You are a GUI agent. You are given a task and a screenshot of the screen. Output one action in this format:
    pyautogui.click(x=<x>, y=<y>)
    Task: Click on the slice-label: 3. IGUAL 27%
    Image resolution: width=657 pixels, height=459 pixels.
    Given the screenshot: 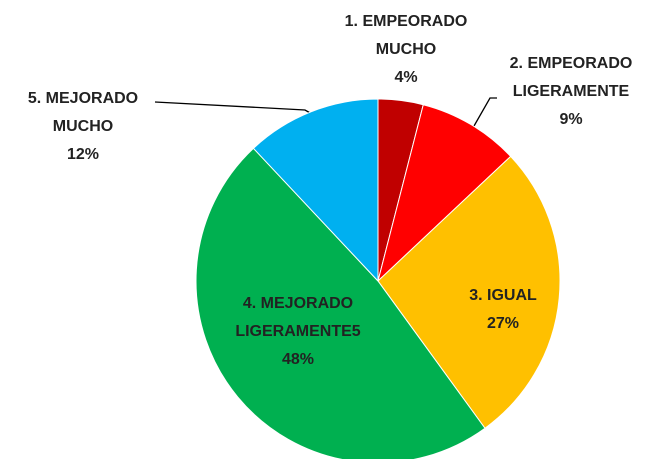 What is the action you would take?
    pyautogui.click(x=503, y=310)
    